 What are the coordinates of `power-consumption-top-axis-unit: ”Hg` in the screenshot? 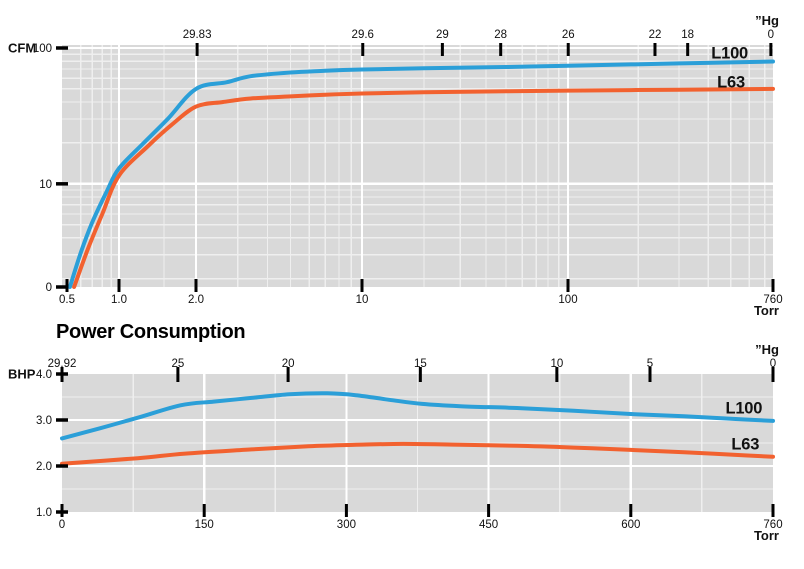 It's located at (767, 349).